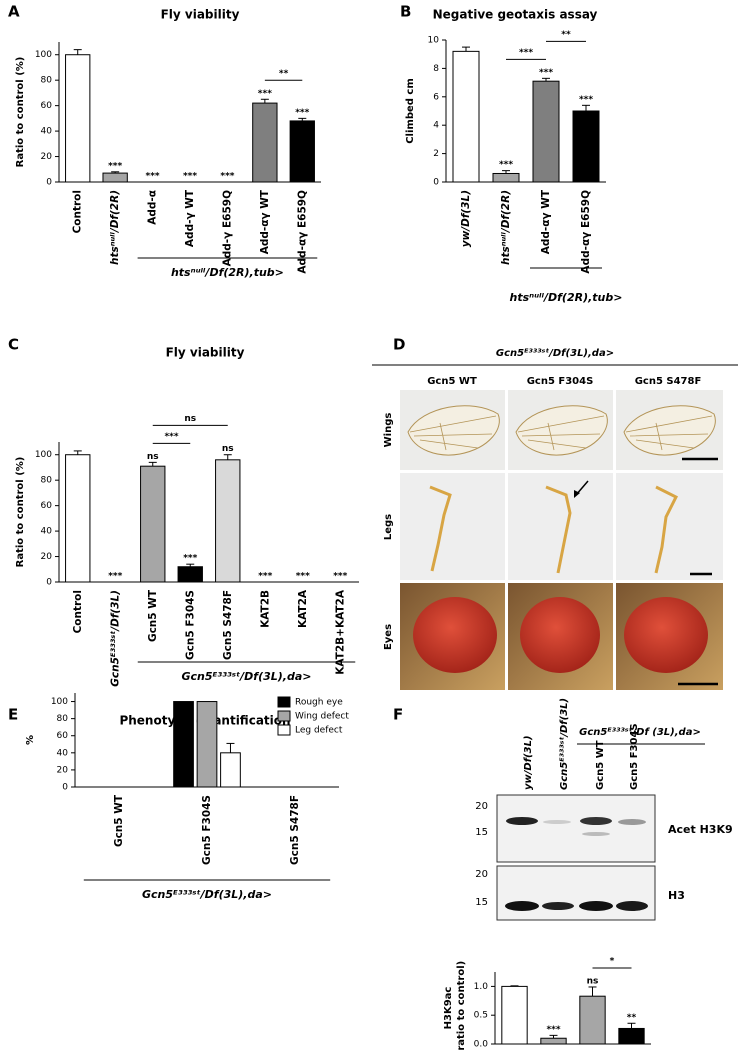 The width and height of the screenshot is (738, 1050). Describe the element at coordinates (506, 227) in the screenshot. I see `x-tick-label: htsⁿᵘˡˡ/Df(2R)` at that location.